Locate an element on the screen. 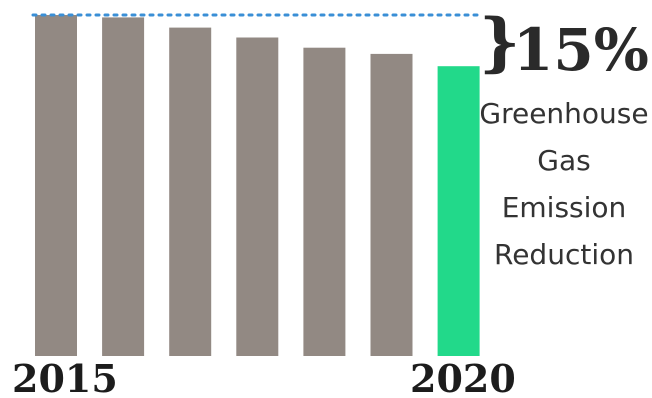 The width and height of the screenshot is (652, 398). annotation-line-1: Gas is located at coordinates (563, 160).